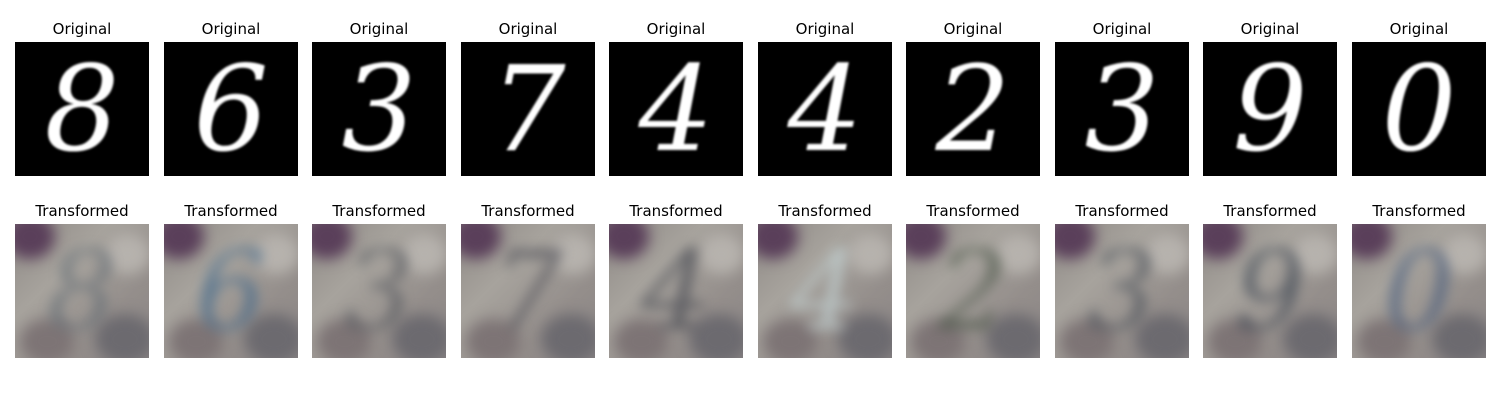 Image resolution: width=1500 pixels, height=400 pixels. I want to click on original-digit-image: 7, so click(528, 109).